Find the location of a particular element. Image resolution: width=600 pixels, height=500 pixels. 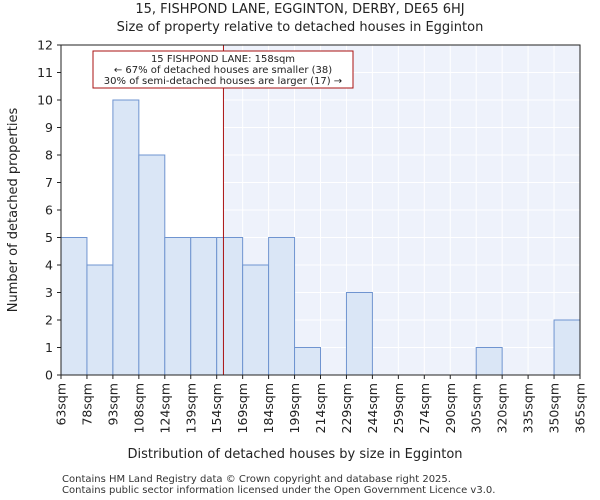

x-tick-label: 124sqm is located at coordinates (164, 408).